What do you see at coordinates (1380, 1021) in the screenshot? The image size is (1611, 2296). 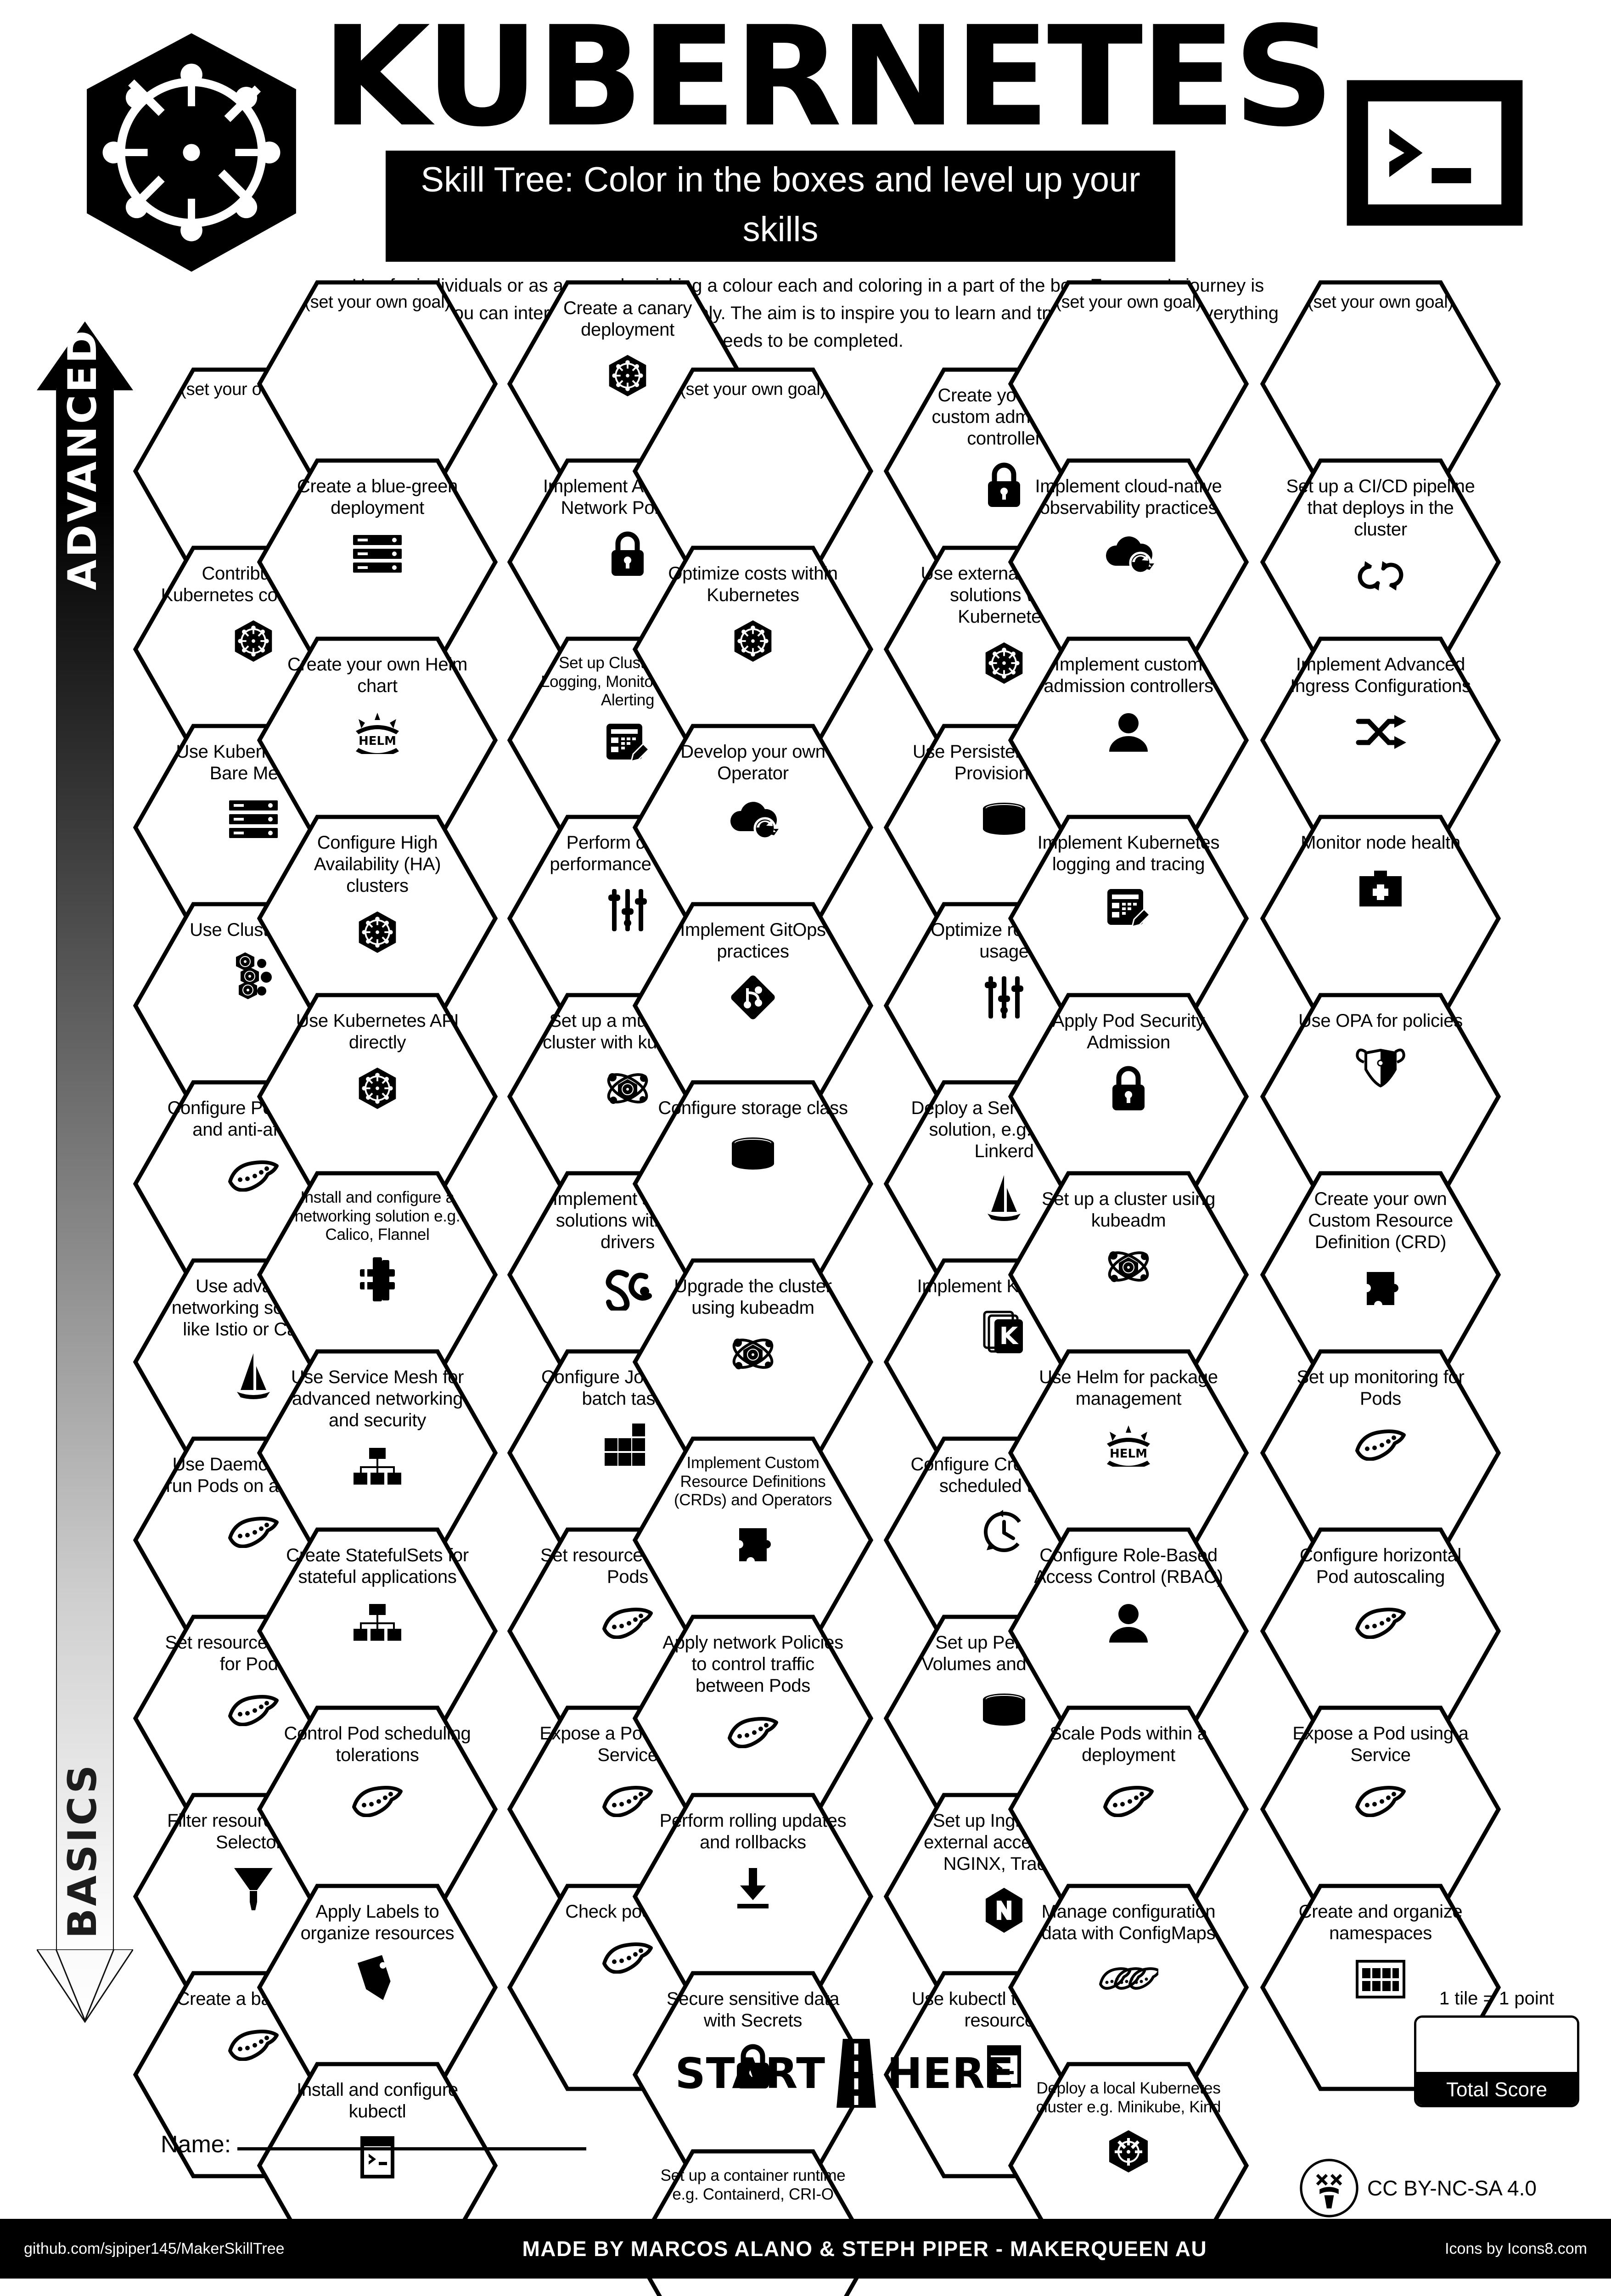 I see `skill-tile-label: Use OPA for policies` at bounding box center [1380, 1021].